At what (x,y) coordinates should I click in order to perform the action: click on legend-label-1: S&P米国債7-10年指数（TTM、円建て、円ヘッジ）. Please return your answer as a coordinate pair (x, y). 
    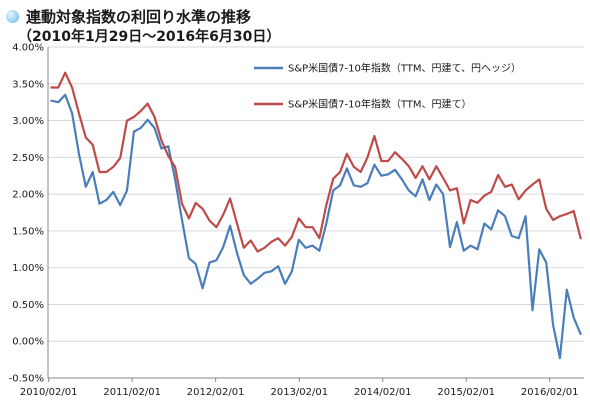
    Looking at the image, I should click on (404, 68).